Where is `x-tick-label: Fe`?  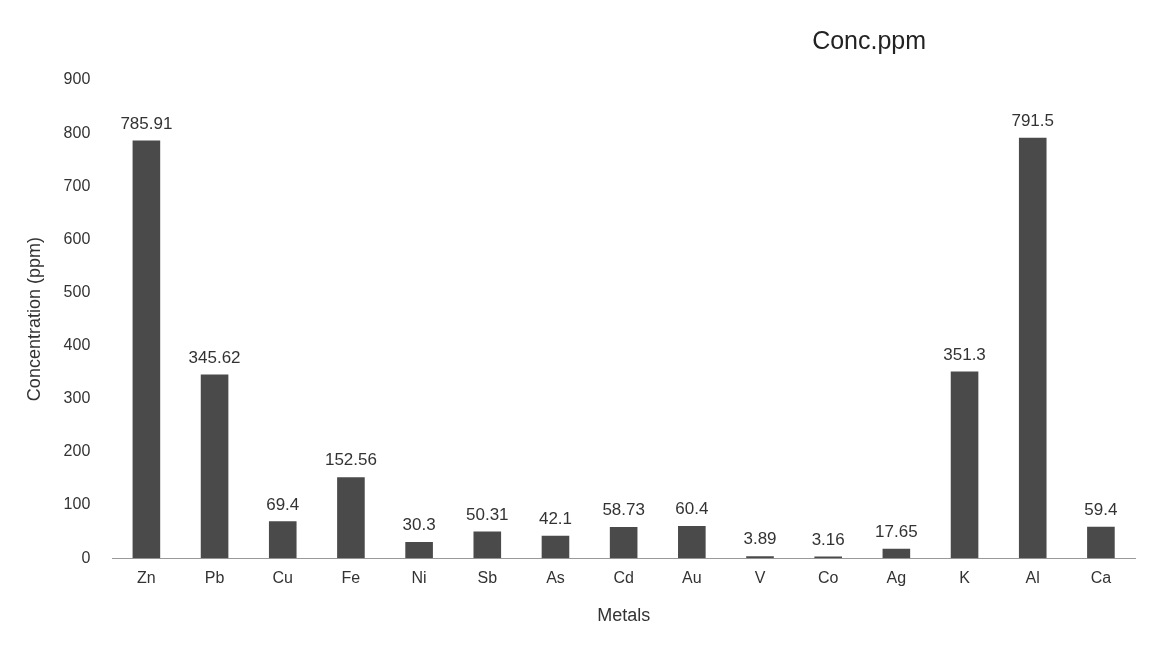
x-tick-label: Fe is located at coordinates (351, 578).